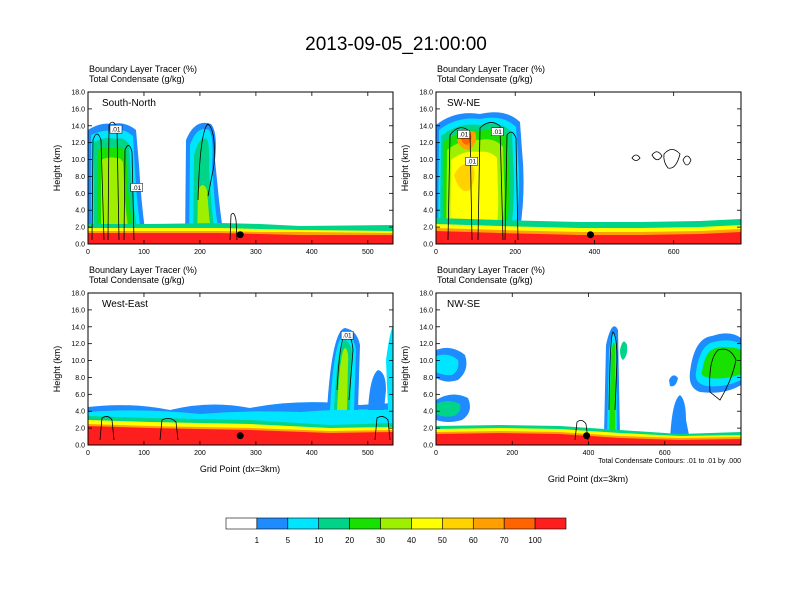 The width and height of the screenshot is (792, 612). What do you see at coordinates (588, 479) in the screenshot?
I see `x-axis-label: Grid Point (dx=3km)` at bounding box center [588, 479].